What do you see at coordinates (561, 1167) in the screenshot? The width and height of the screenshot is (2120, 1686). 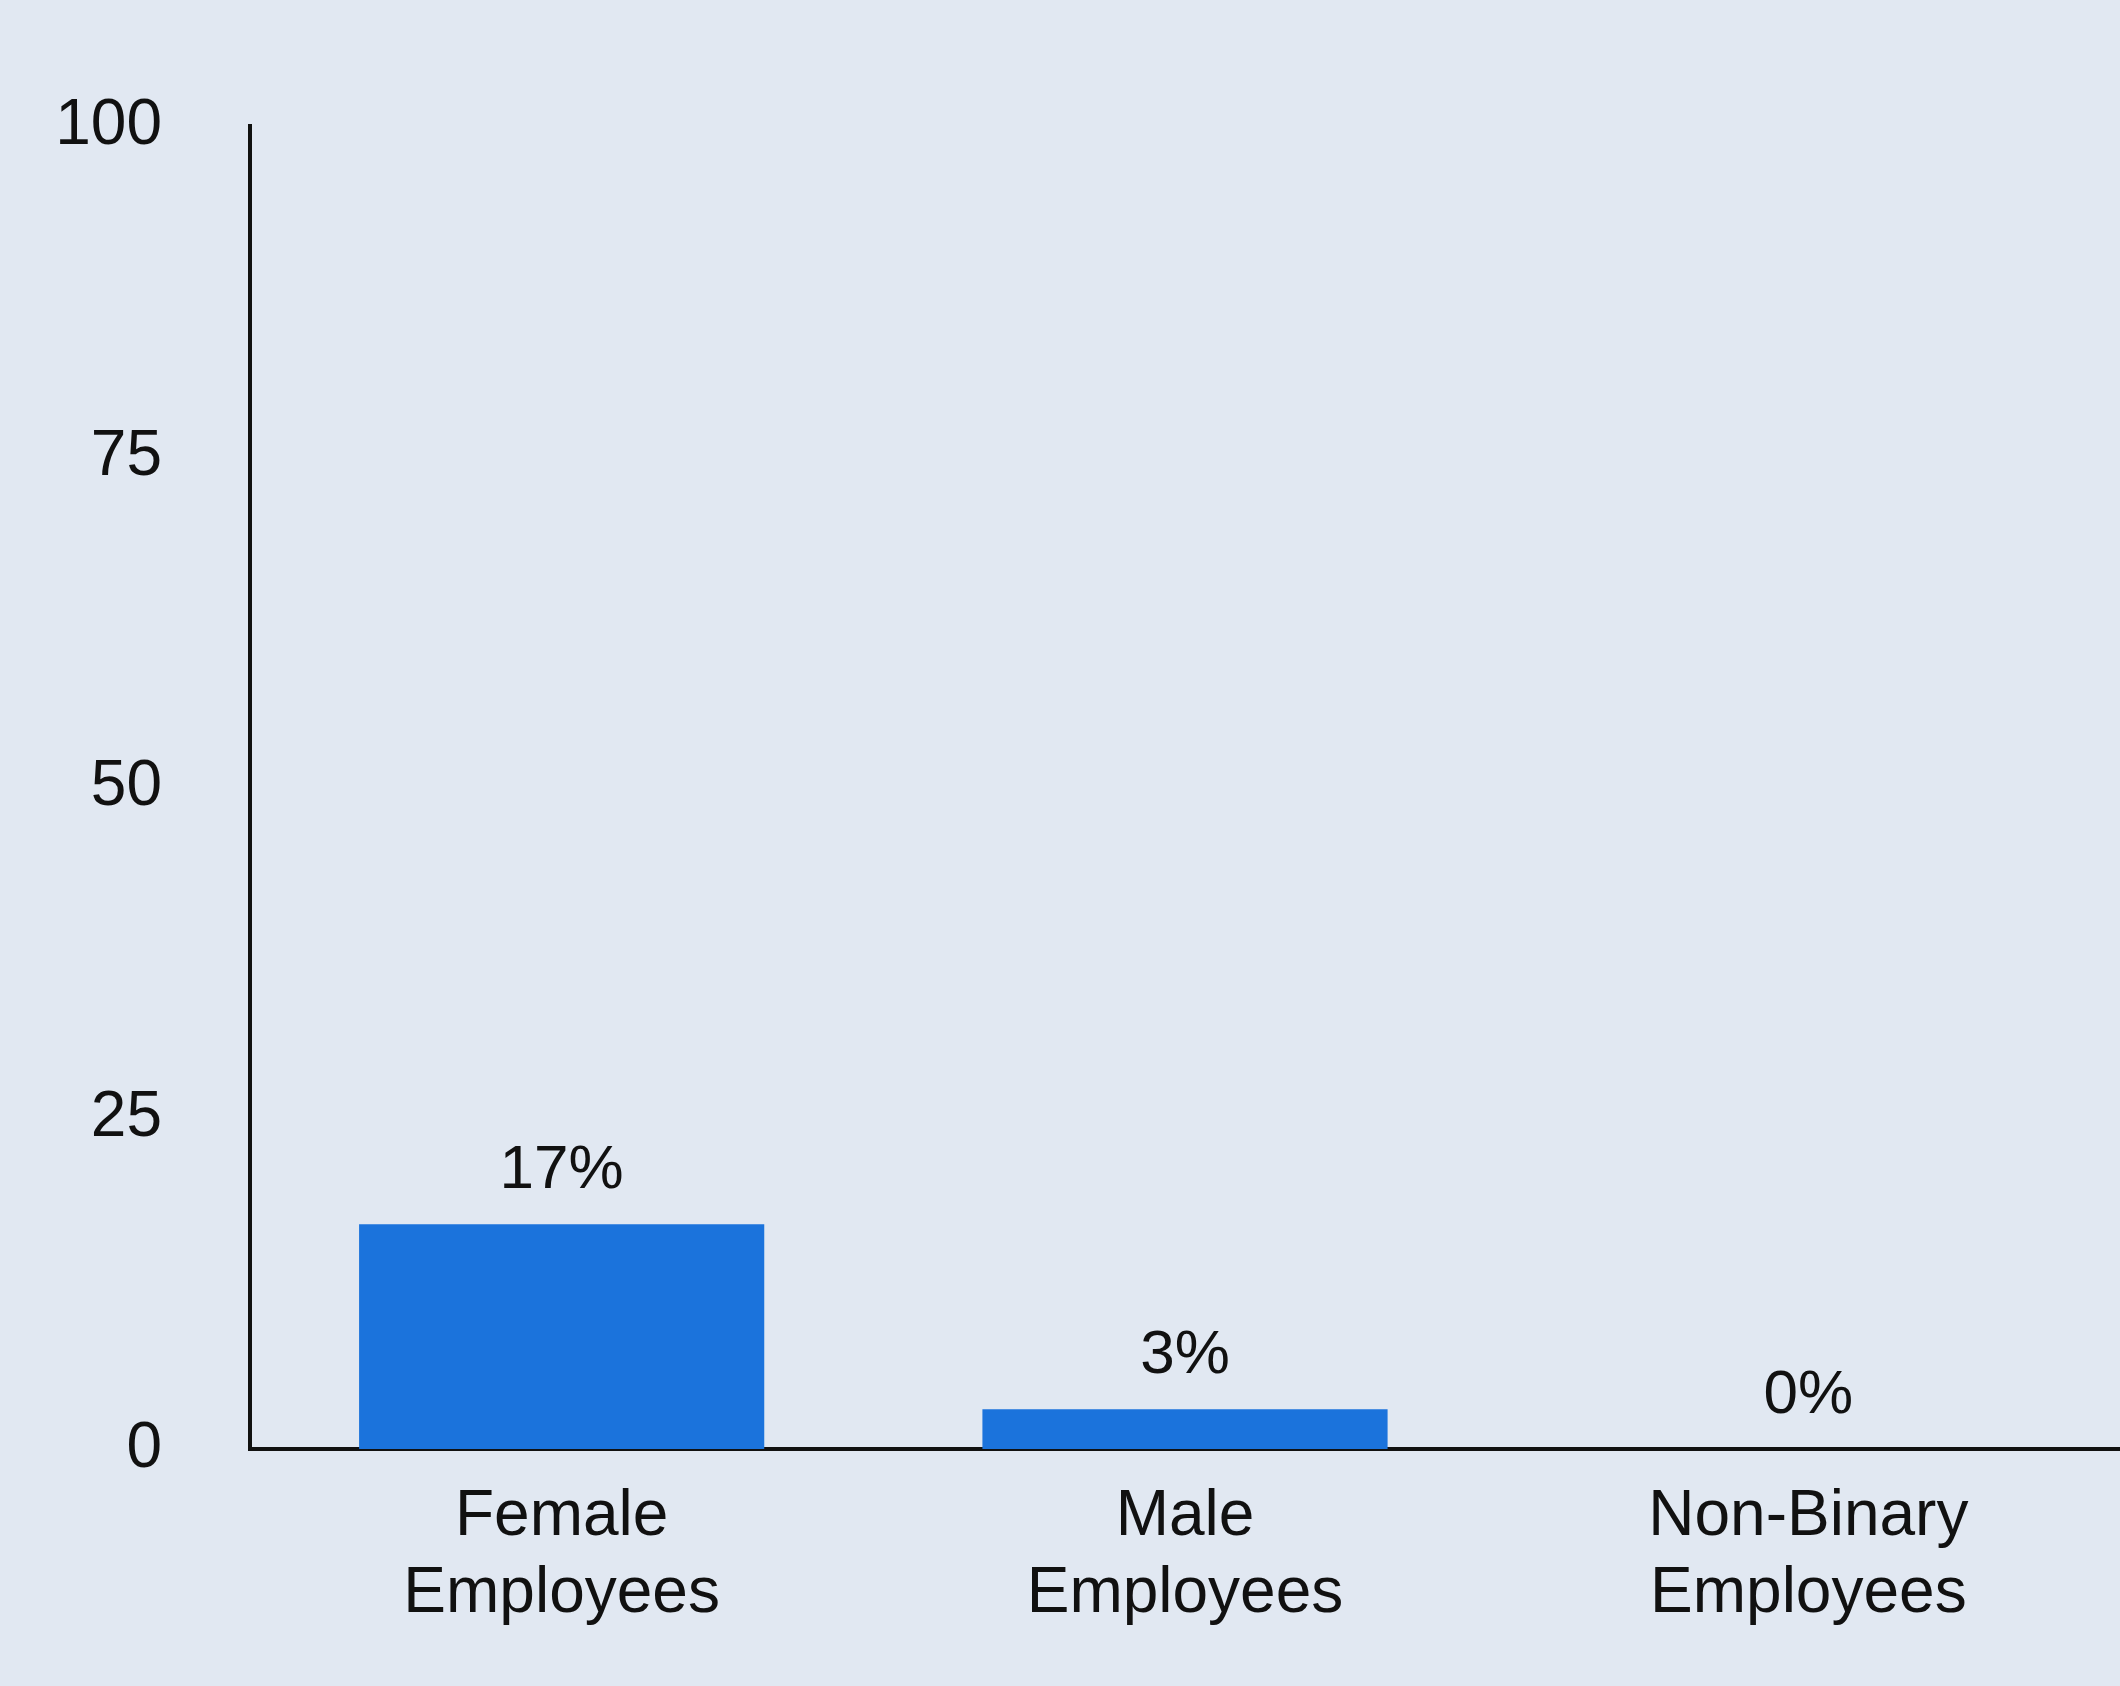 I see `data-label: 17%` at bounding box center [561, 1167].